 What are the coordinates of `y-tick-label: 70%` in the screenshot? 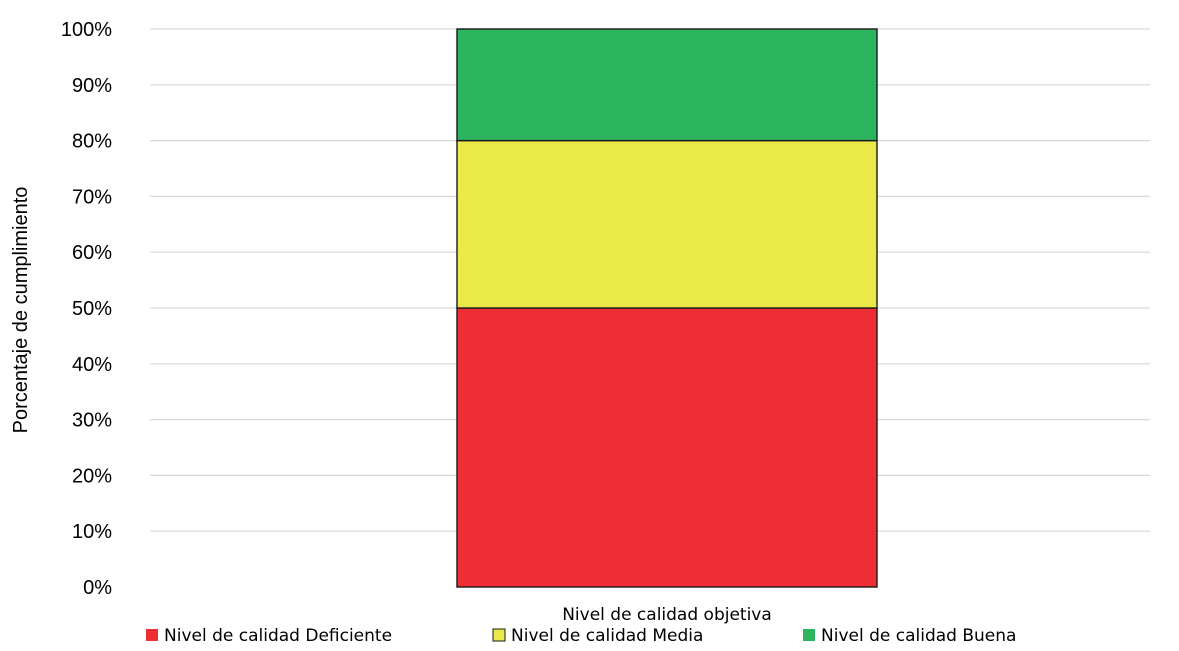 It's located at (92, 197).